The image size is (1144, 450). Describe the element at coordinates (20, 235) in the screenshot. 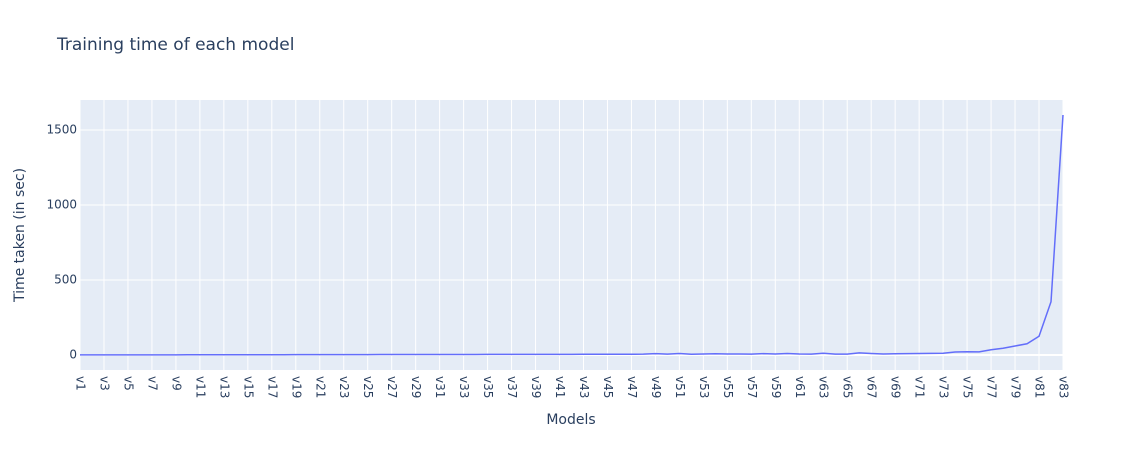

I see `y-axis-title: Time taken (in sec)` at that location.